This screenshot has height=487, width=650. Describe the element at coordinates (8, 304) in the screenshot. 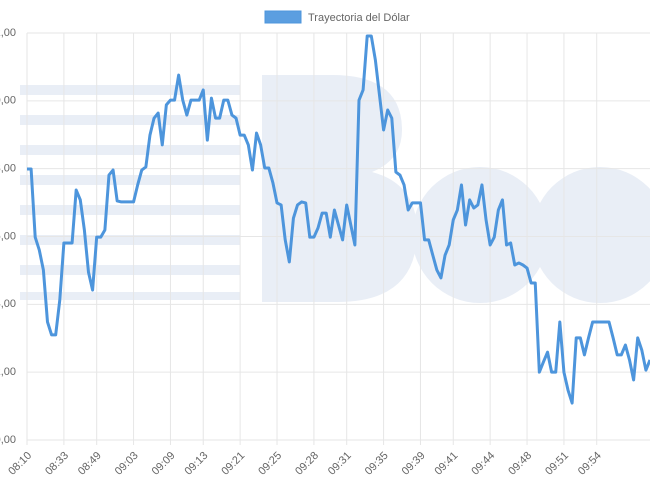

I see `y-tick-label: 4,00` at that location.